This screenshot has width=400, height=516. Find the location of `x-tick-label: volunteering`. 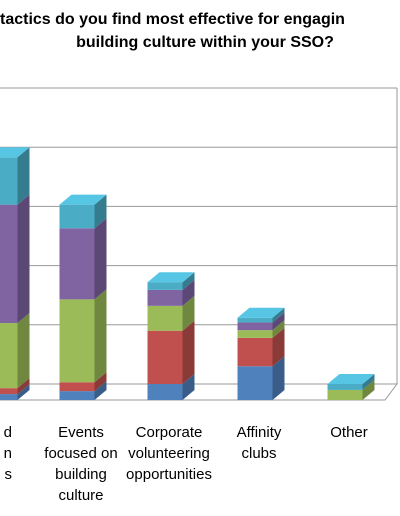

x-tick-label: volunteering is located at coordinates (169, 453).